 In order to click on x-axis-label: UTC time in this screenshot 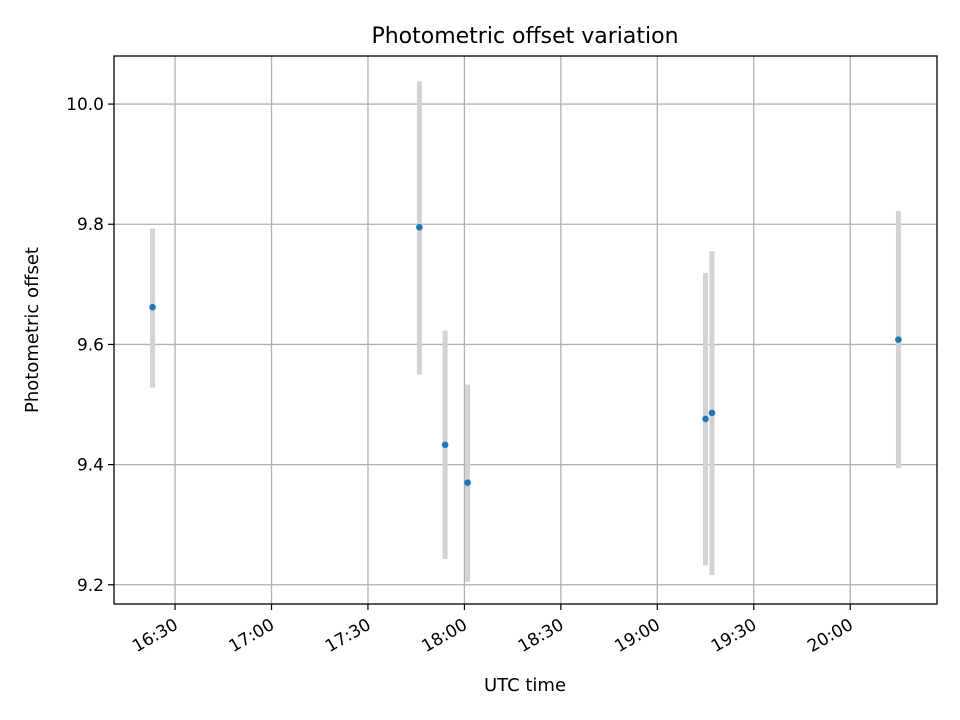, I will do `click(525, 685)`.